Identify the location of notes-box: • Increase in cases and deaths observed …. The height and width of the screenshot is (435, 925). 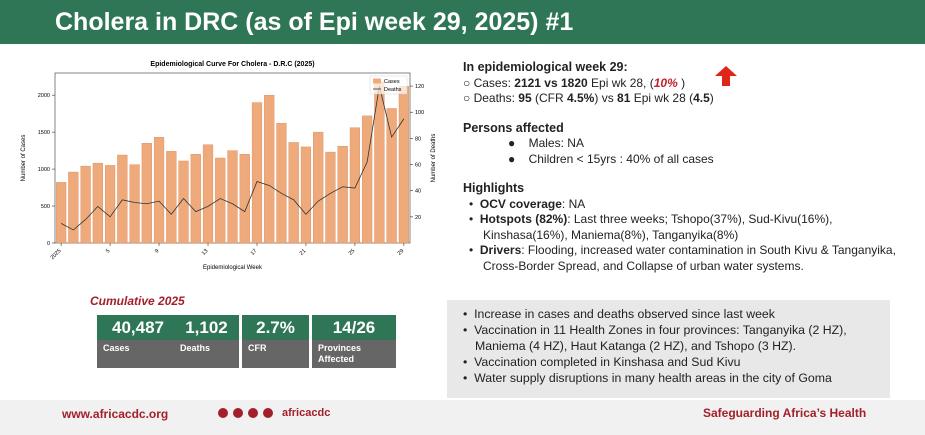
(668, 349).